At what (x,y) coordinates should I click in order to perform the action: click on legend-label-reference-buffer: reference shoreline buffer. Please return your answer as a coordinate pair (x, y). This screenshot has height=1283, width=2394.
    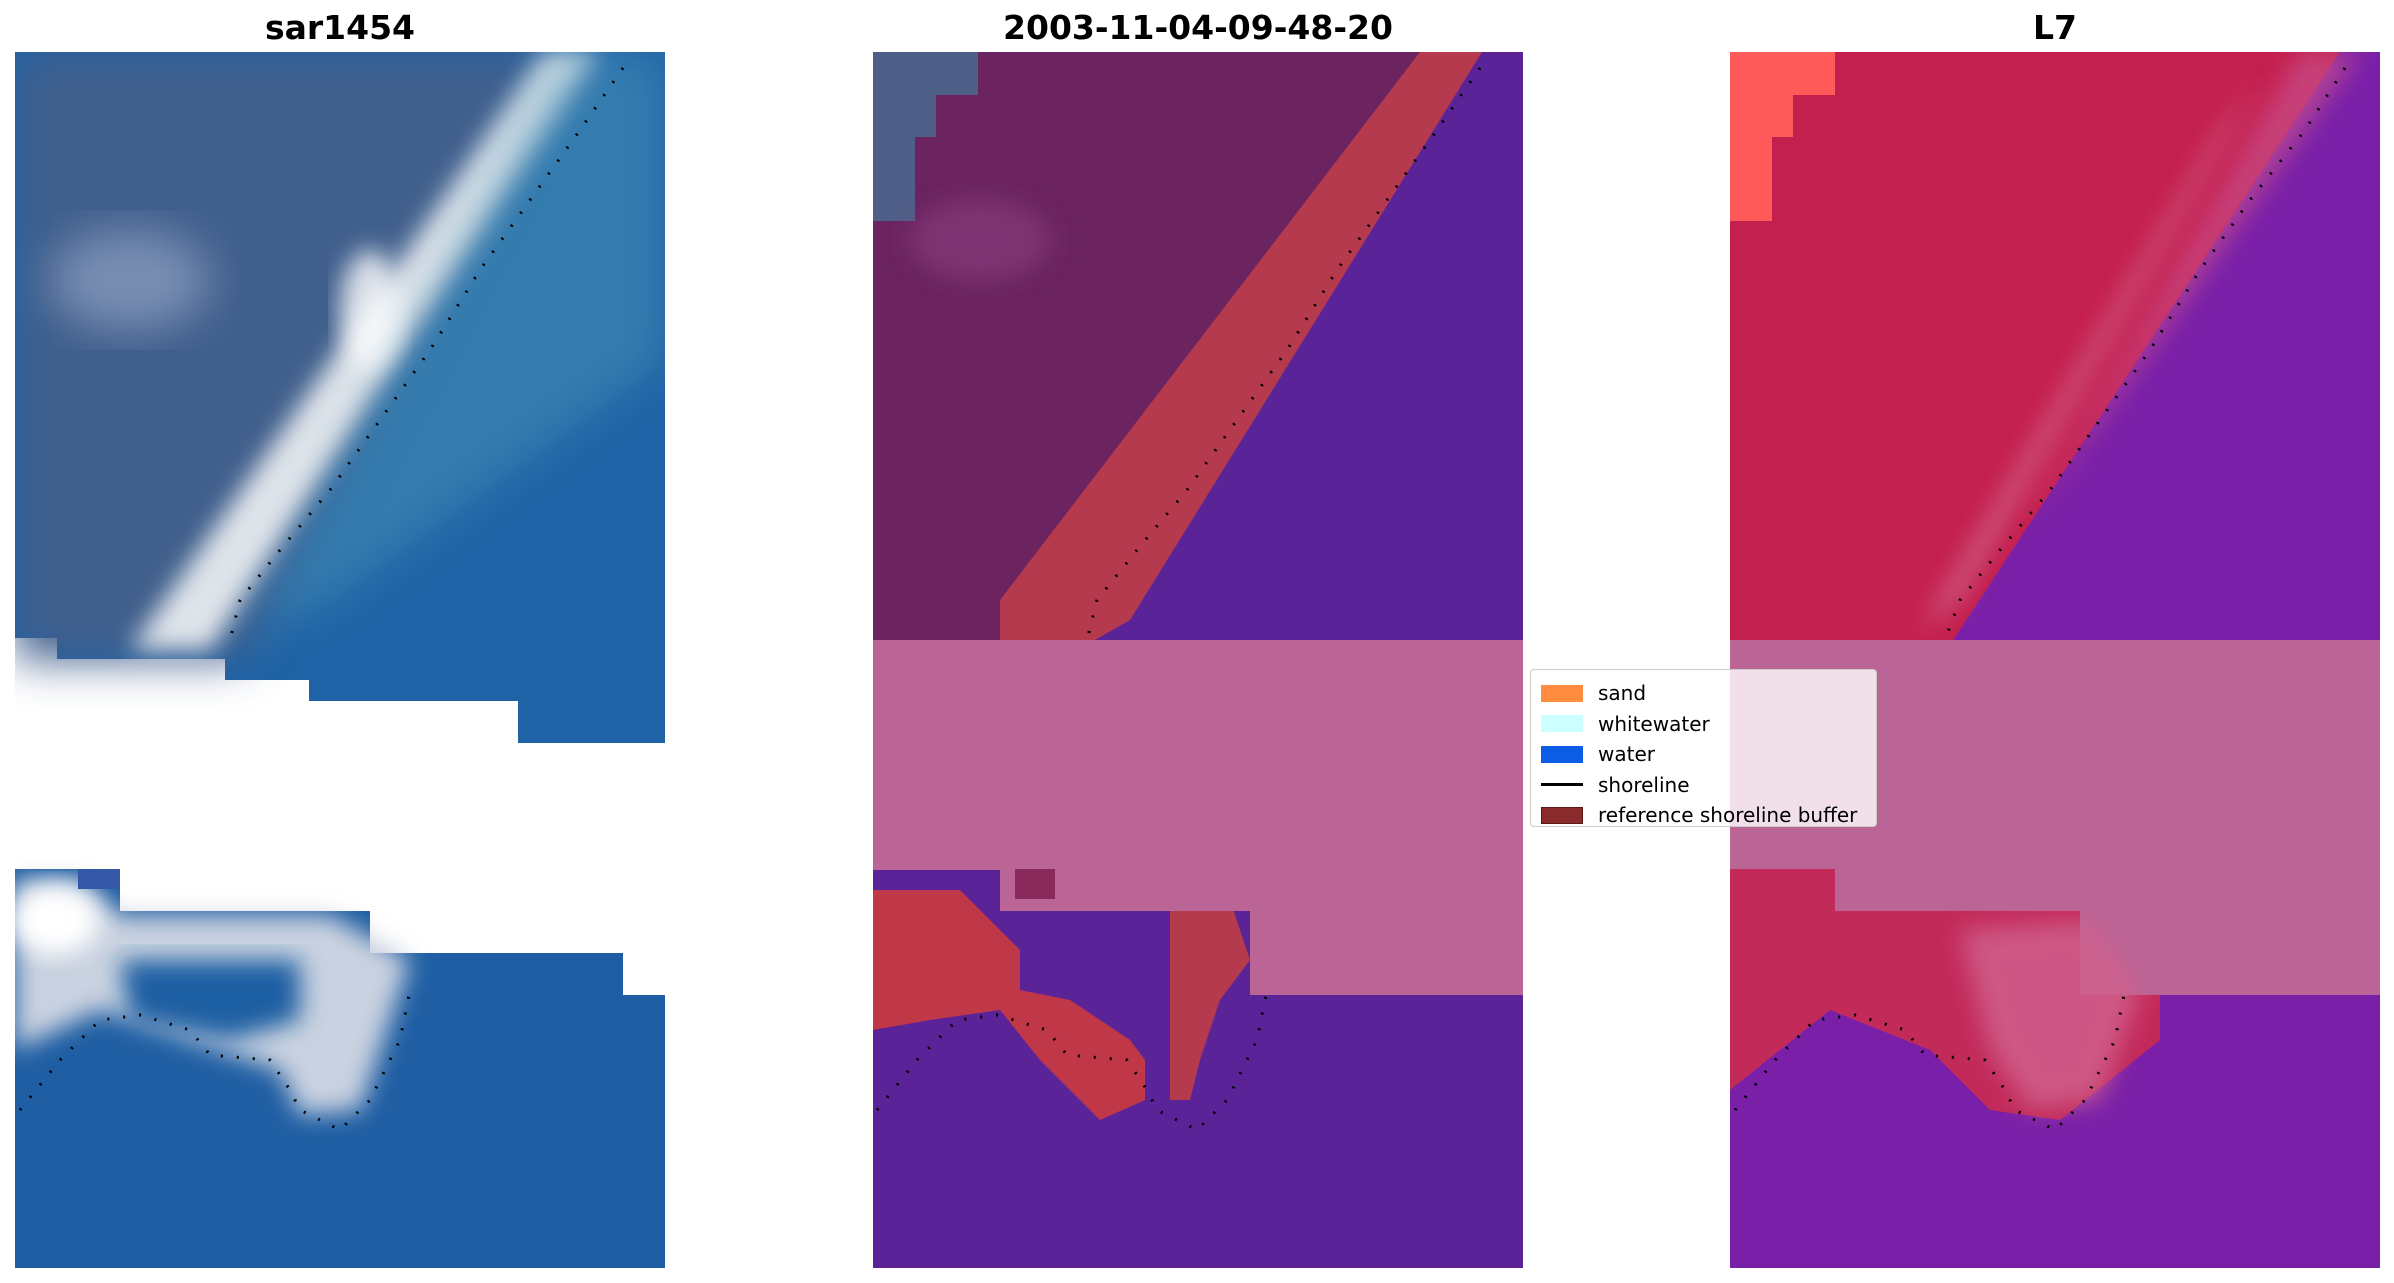
    Looking at the image, I should click on (1728, 815).